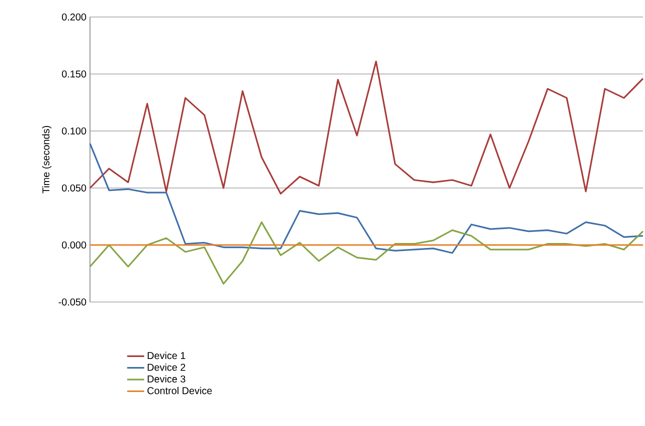 The image size is (645, 426). What do you see at coordinates (72, 302) in the screenshot?
I see `y-tick-label: -0.050` at bounding box center [72, 302].